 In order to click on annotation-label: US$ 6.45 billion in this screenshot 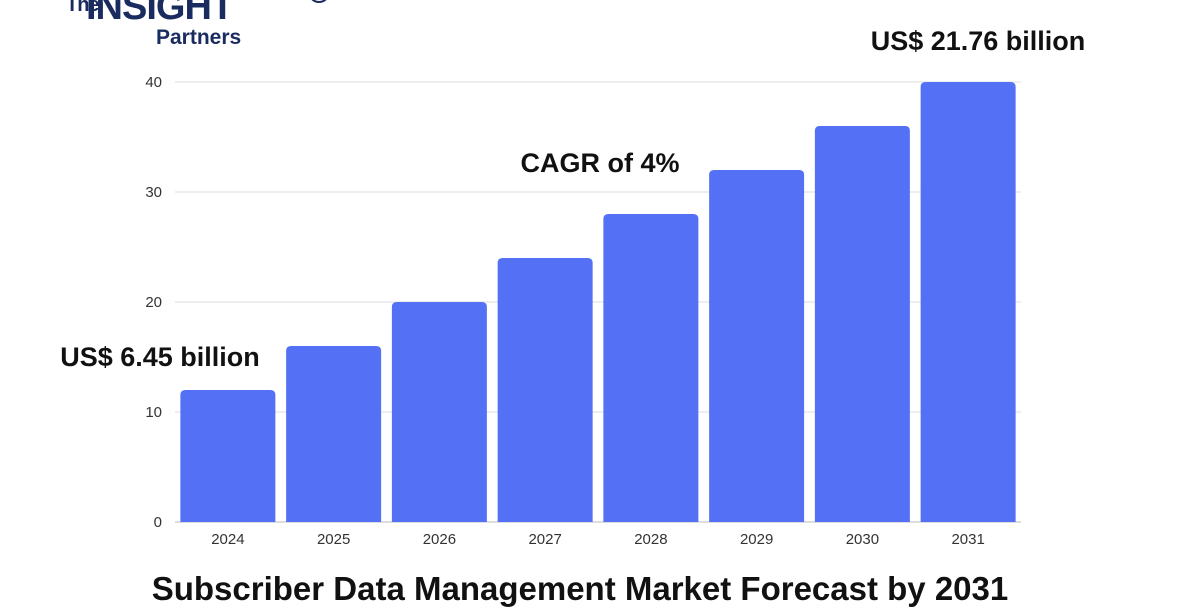, I will do `click(160, 357)`.